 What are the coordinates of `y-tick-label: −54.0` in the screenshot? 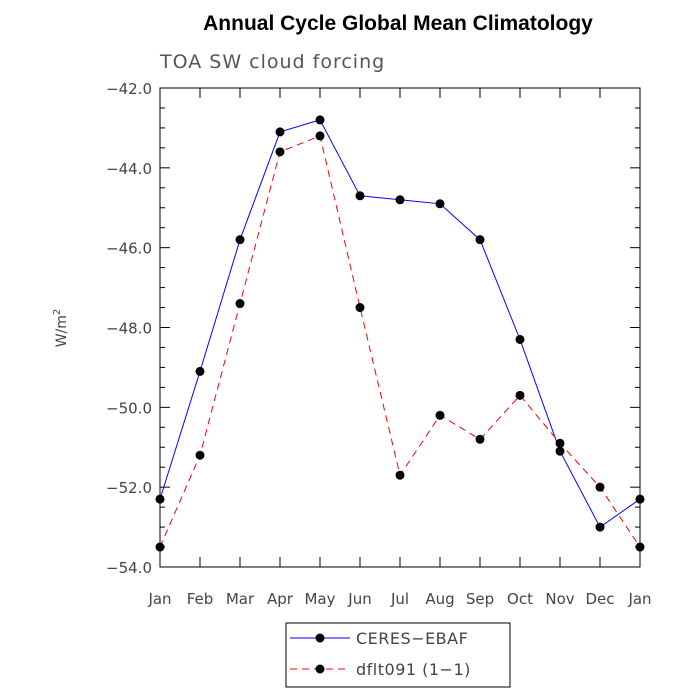 It's located at (129, 568).